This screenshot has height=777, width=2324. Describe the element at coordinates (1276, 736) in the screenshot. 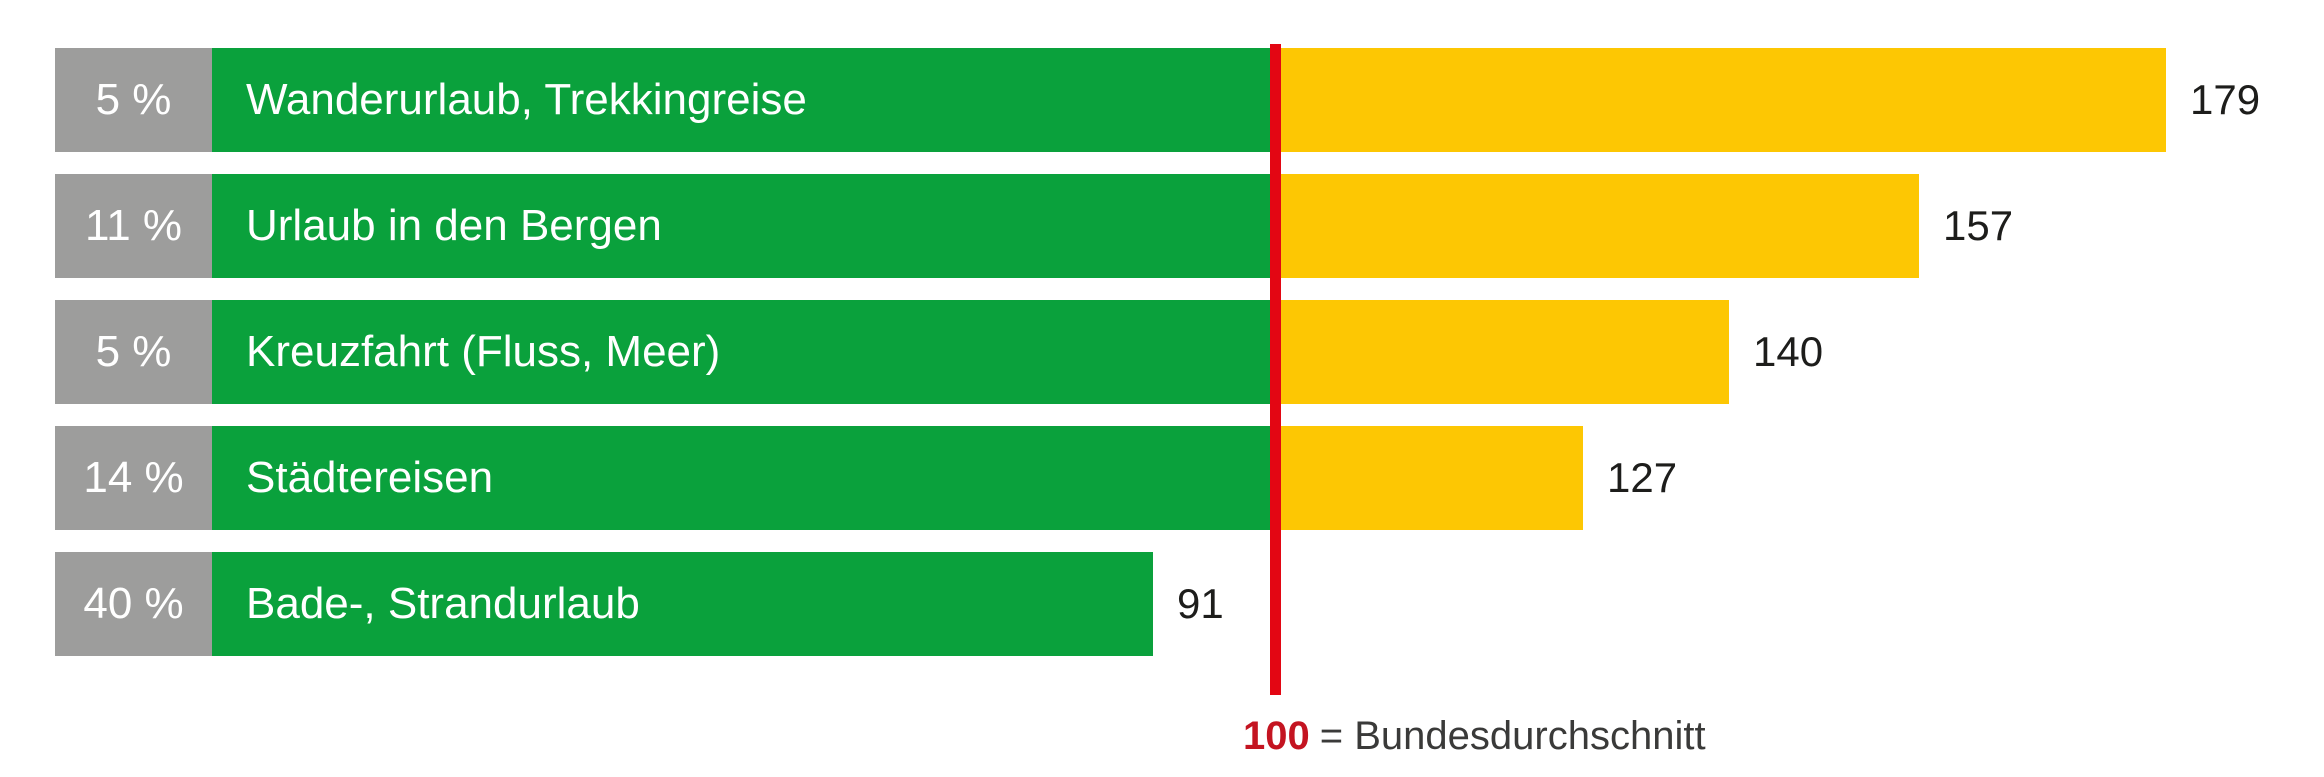

I see `reference-note-value: 100` at that location.